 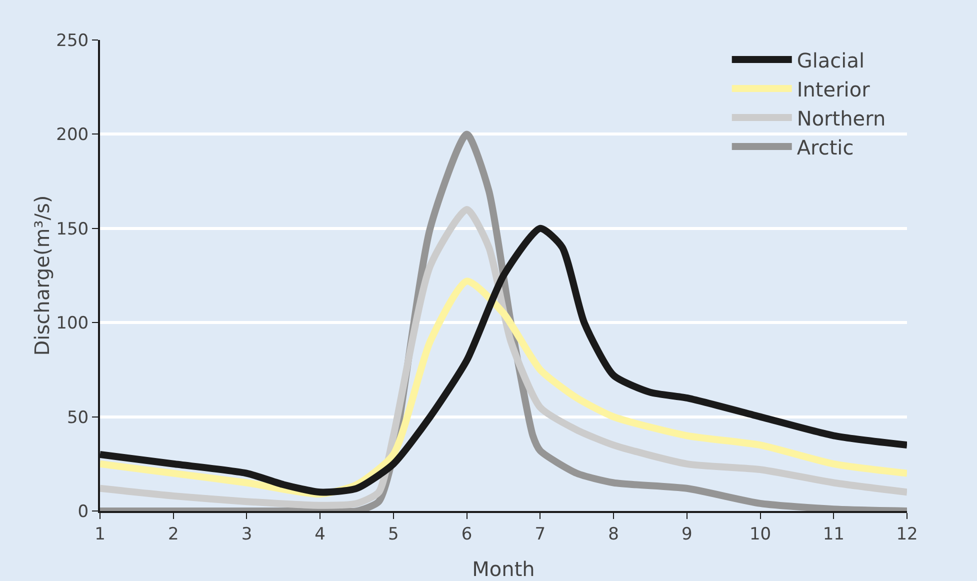 I want to click on x-tick-label: 4, so click(x=320, y=534).